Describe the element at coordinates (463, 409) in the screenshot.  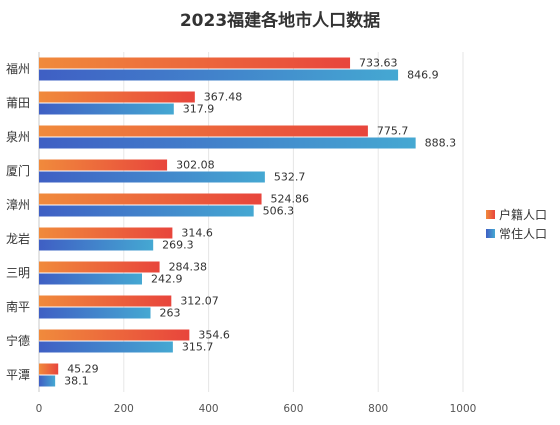
I see `x-tick-label: 1000` at that location.